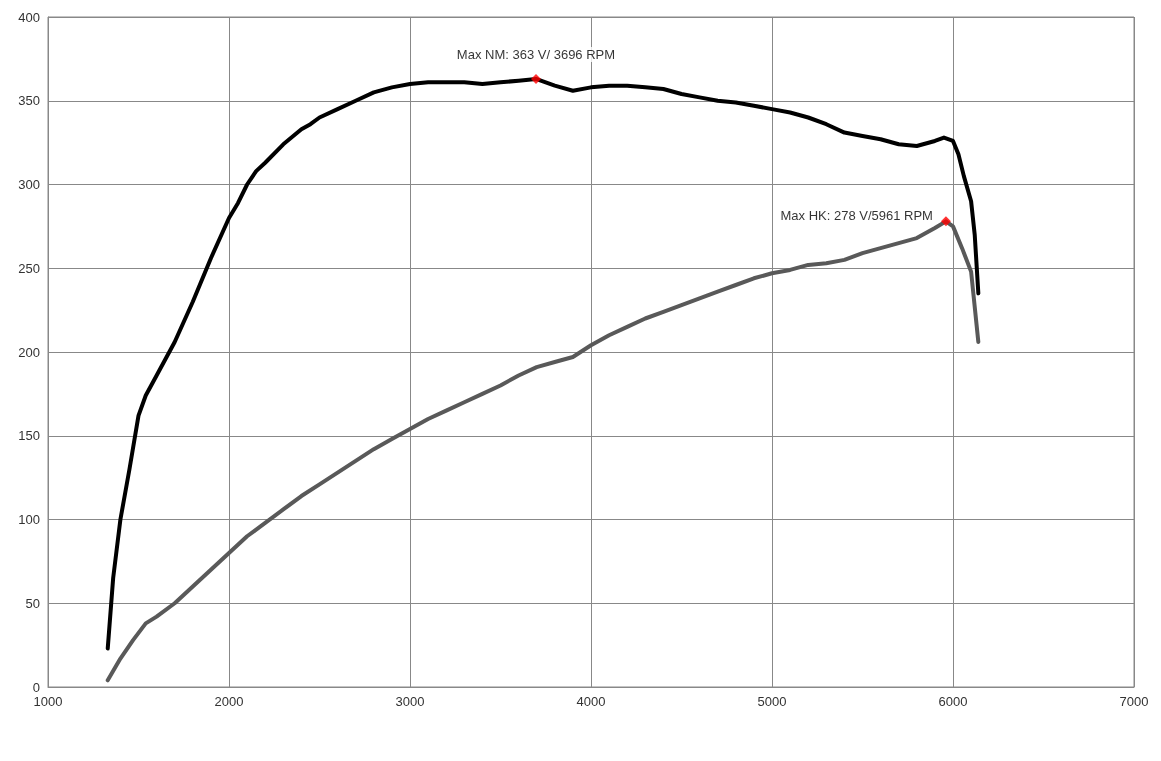 This screenshot has width=1161, height=761. What do you see at coordinates (772, 701) in the screenshot?
I see `x-tick-label: 5000` at bounding box center [772, 701].